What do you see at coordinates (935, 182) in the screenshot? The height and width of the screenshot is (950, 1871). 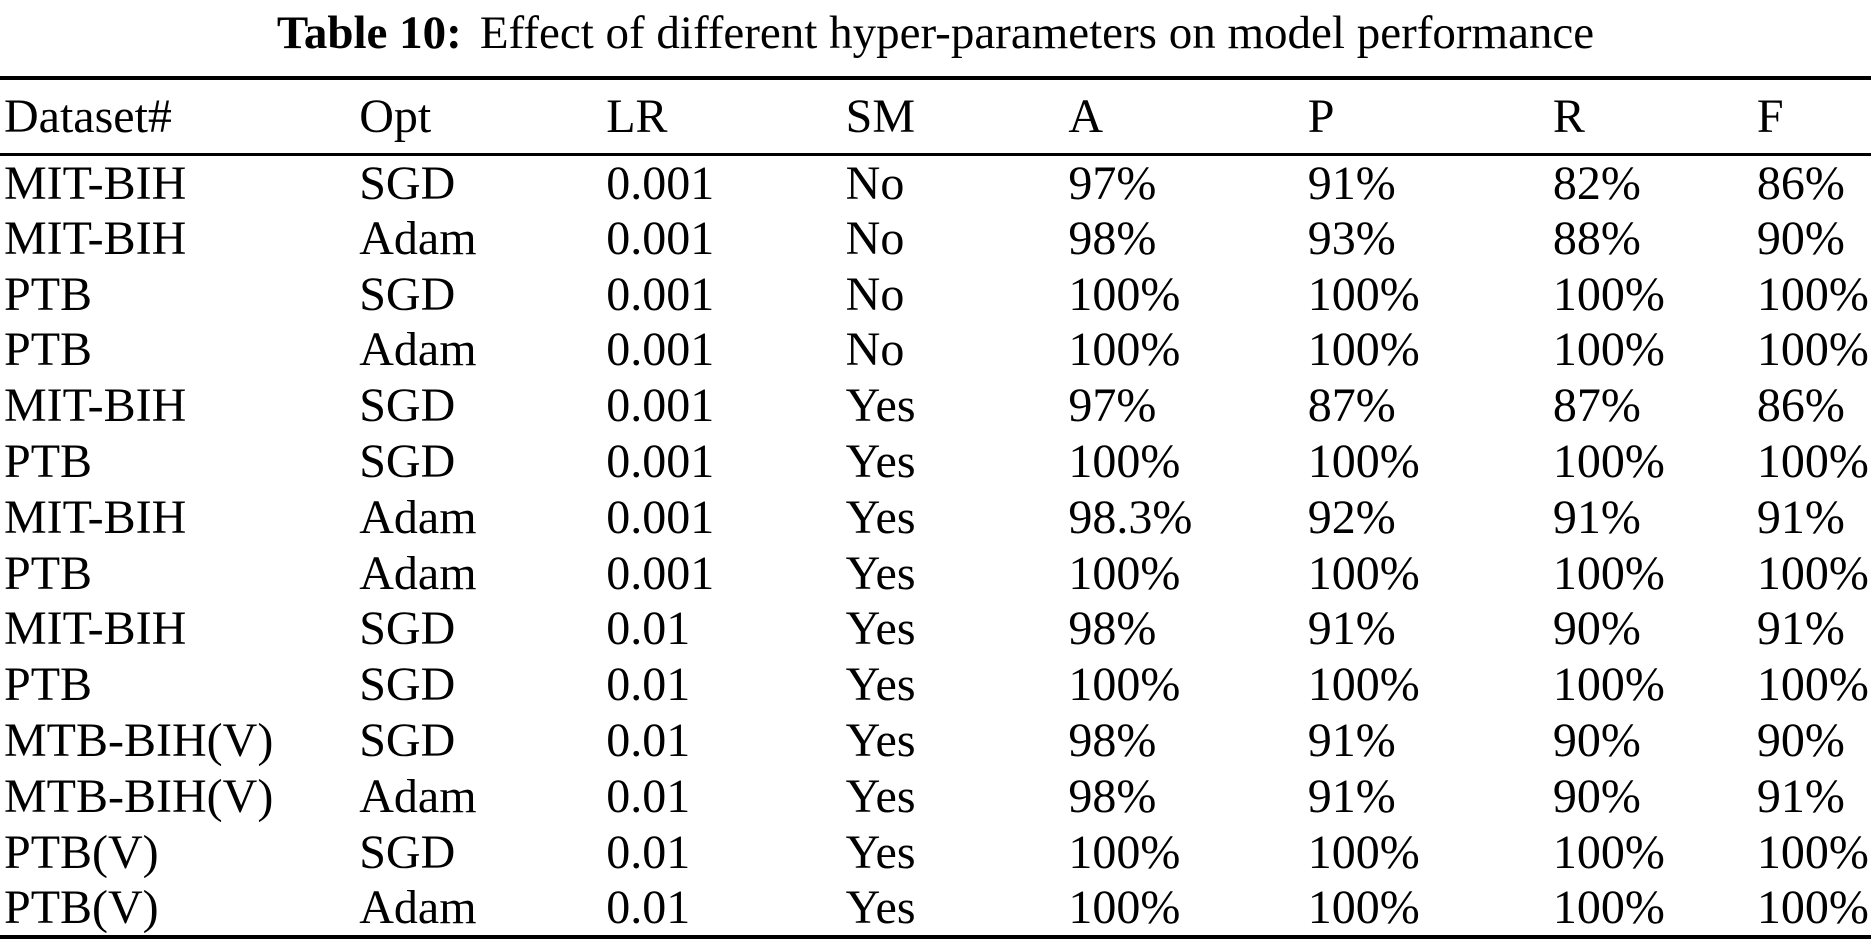 I see `table-row: MIT-BIH SGD 0.001 No 97% 91% 82% 86%` at bounding box center [935, 182].